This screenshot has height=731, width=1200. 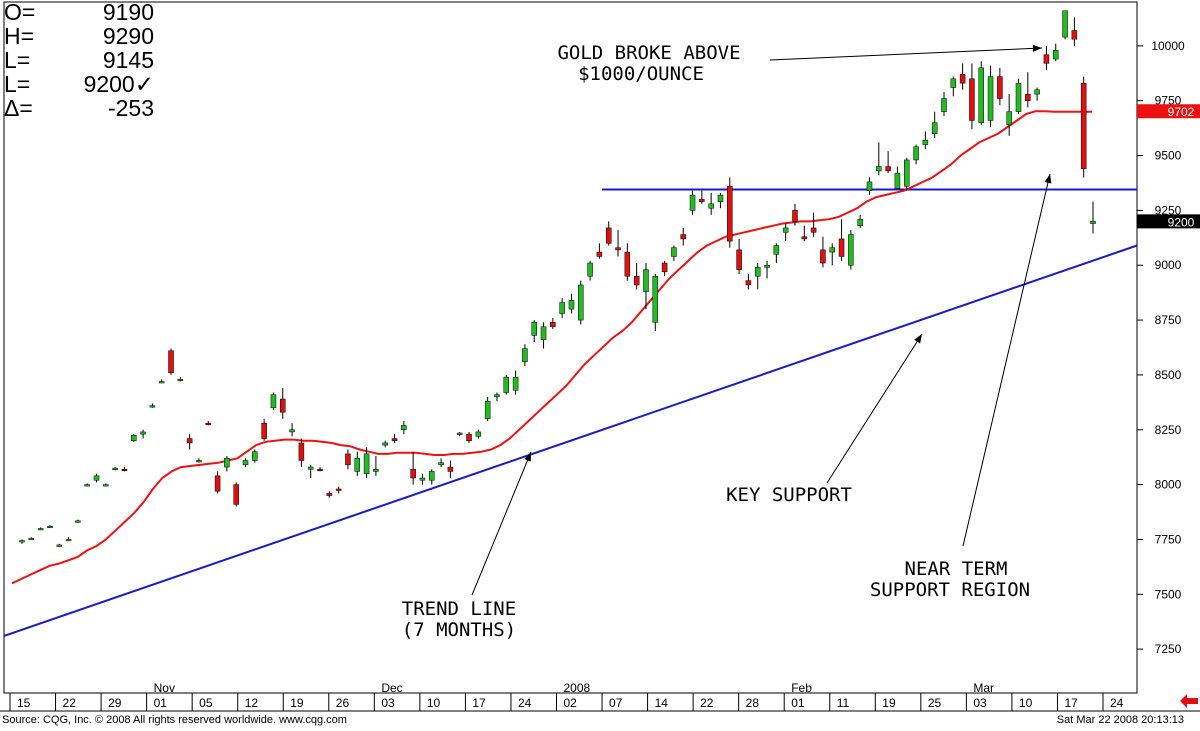 What do you see at coordinates (648, 53) in the screenshot?
I see `annotation-gold-broke: GOLD BROKE ABOVE` at bounding box center [648, 53].